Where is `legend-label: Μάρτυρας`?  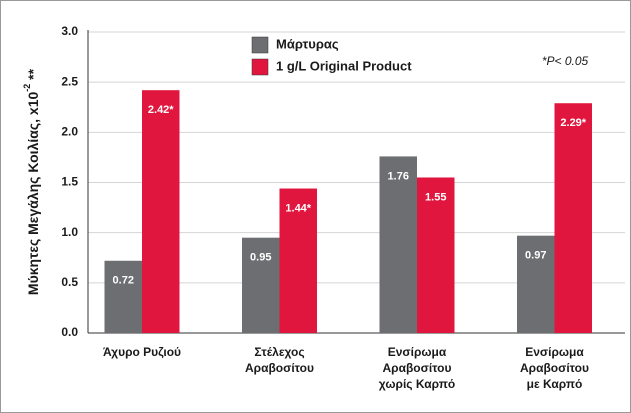
legend-label: Μάρτυρας is located at coordinates (307, 43).